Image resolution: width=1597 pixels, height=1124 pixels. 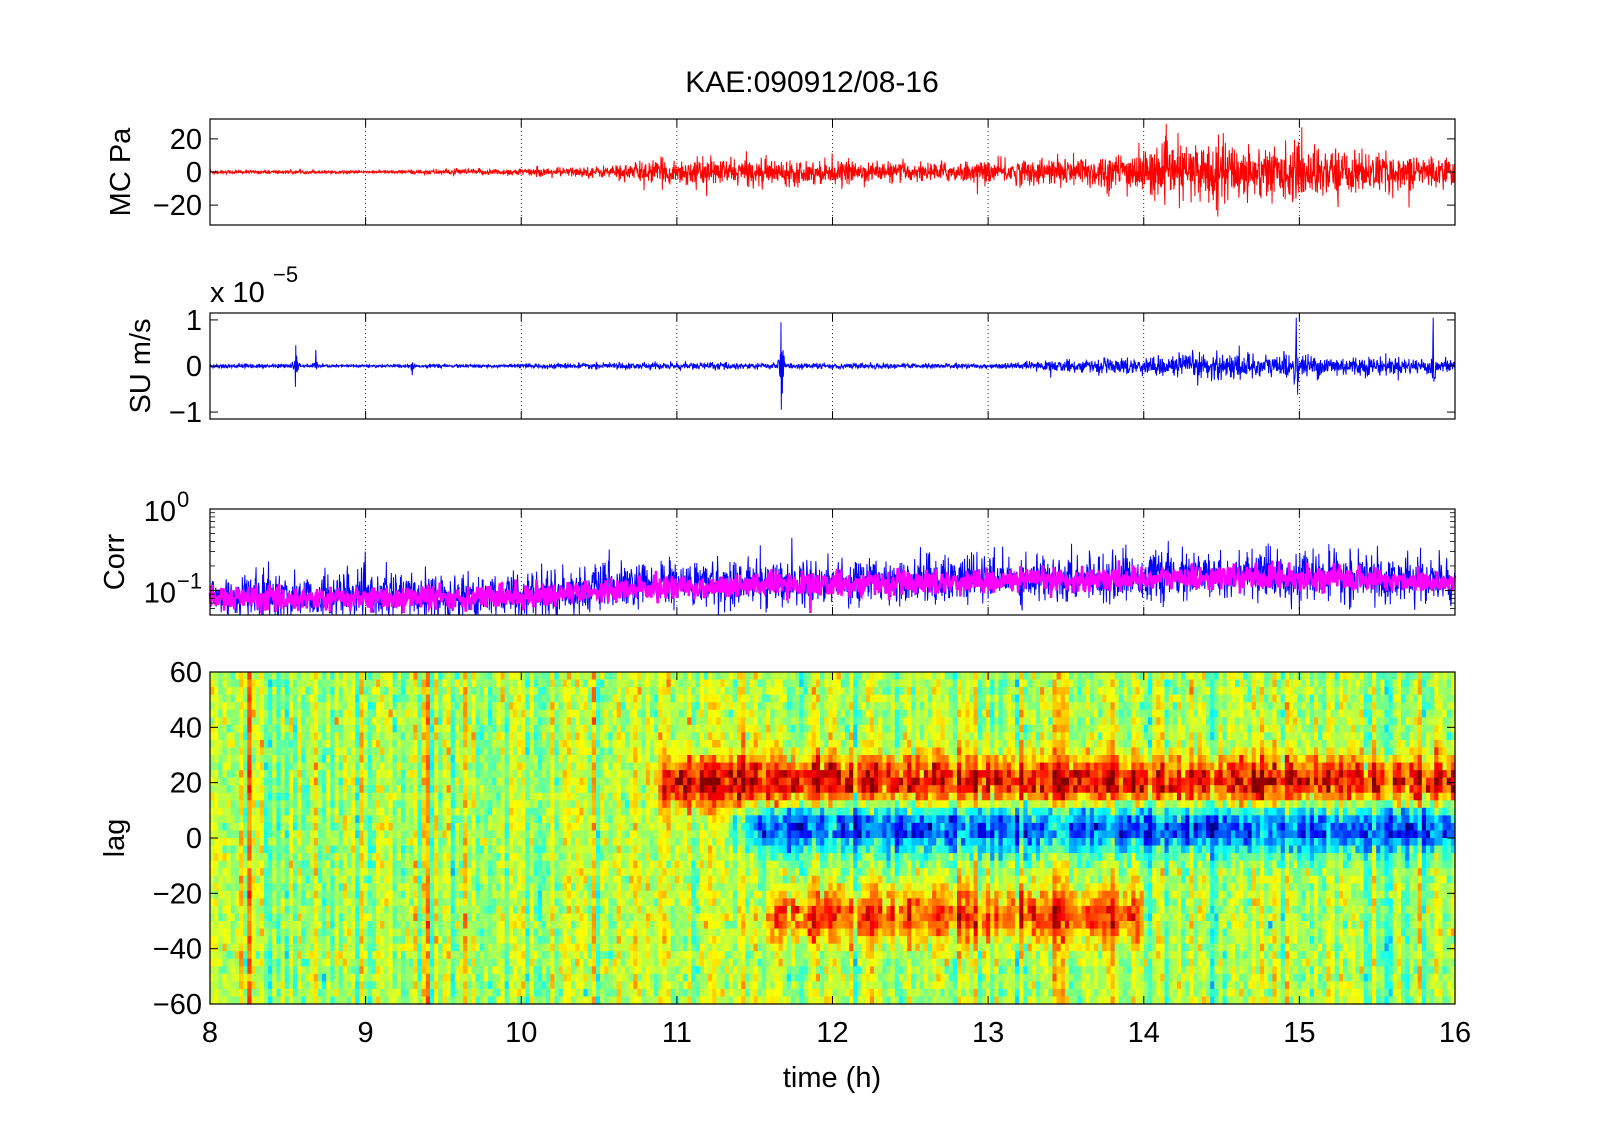 What do you see at coordinates (237, 293) in the screenshot?
I see `su-y-multiplier: x 10` at bounding box center [237, 293].